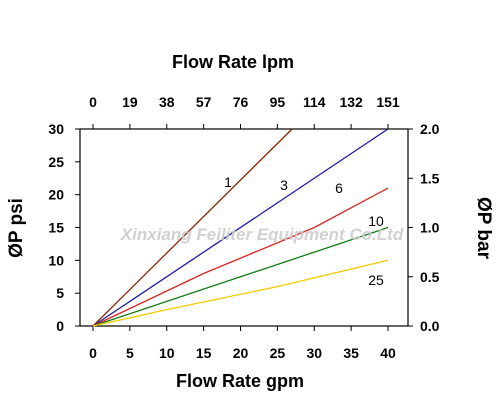 The height and width of the screenshot is (409, 500). Describe the element at coordinates (262, 234) in the screenshot. I see `watermark-text: Xinxiang Feiliter Equipment Co.Ltd` at that location.